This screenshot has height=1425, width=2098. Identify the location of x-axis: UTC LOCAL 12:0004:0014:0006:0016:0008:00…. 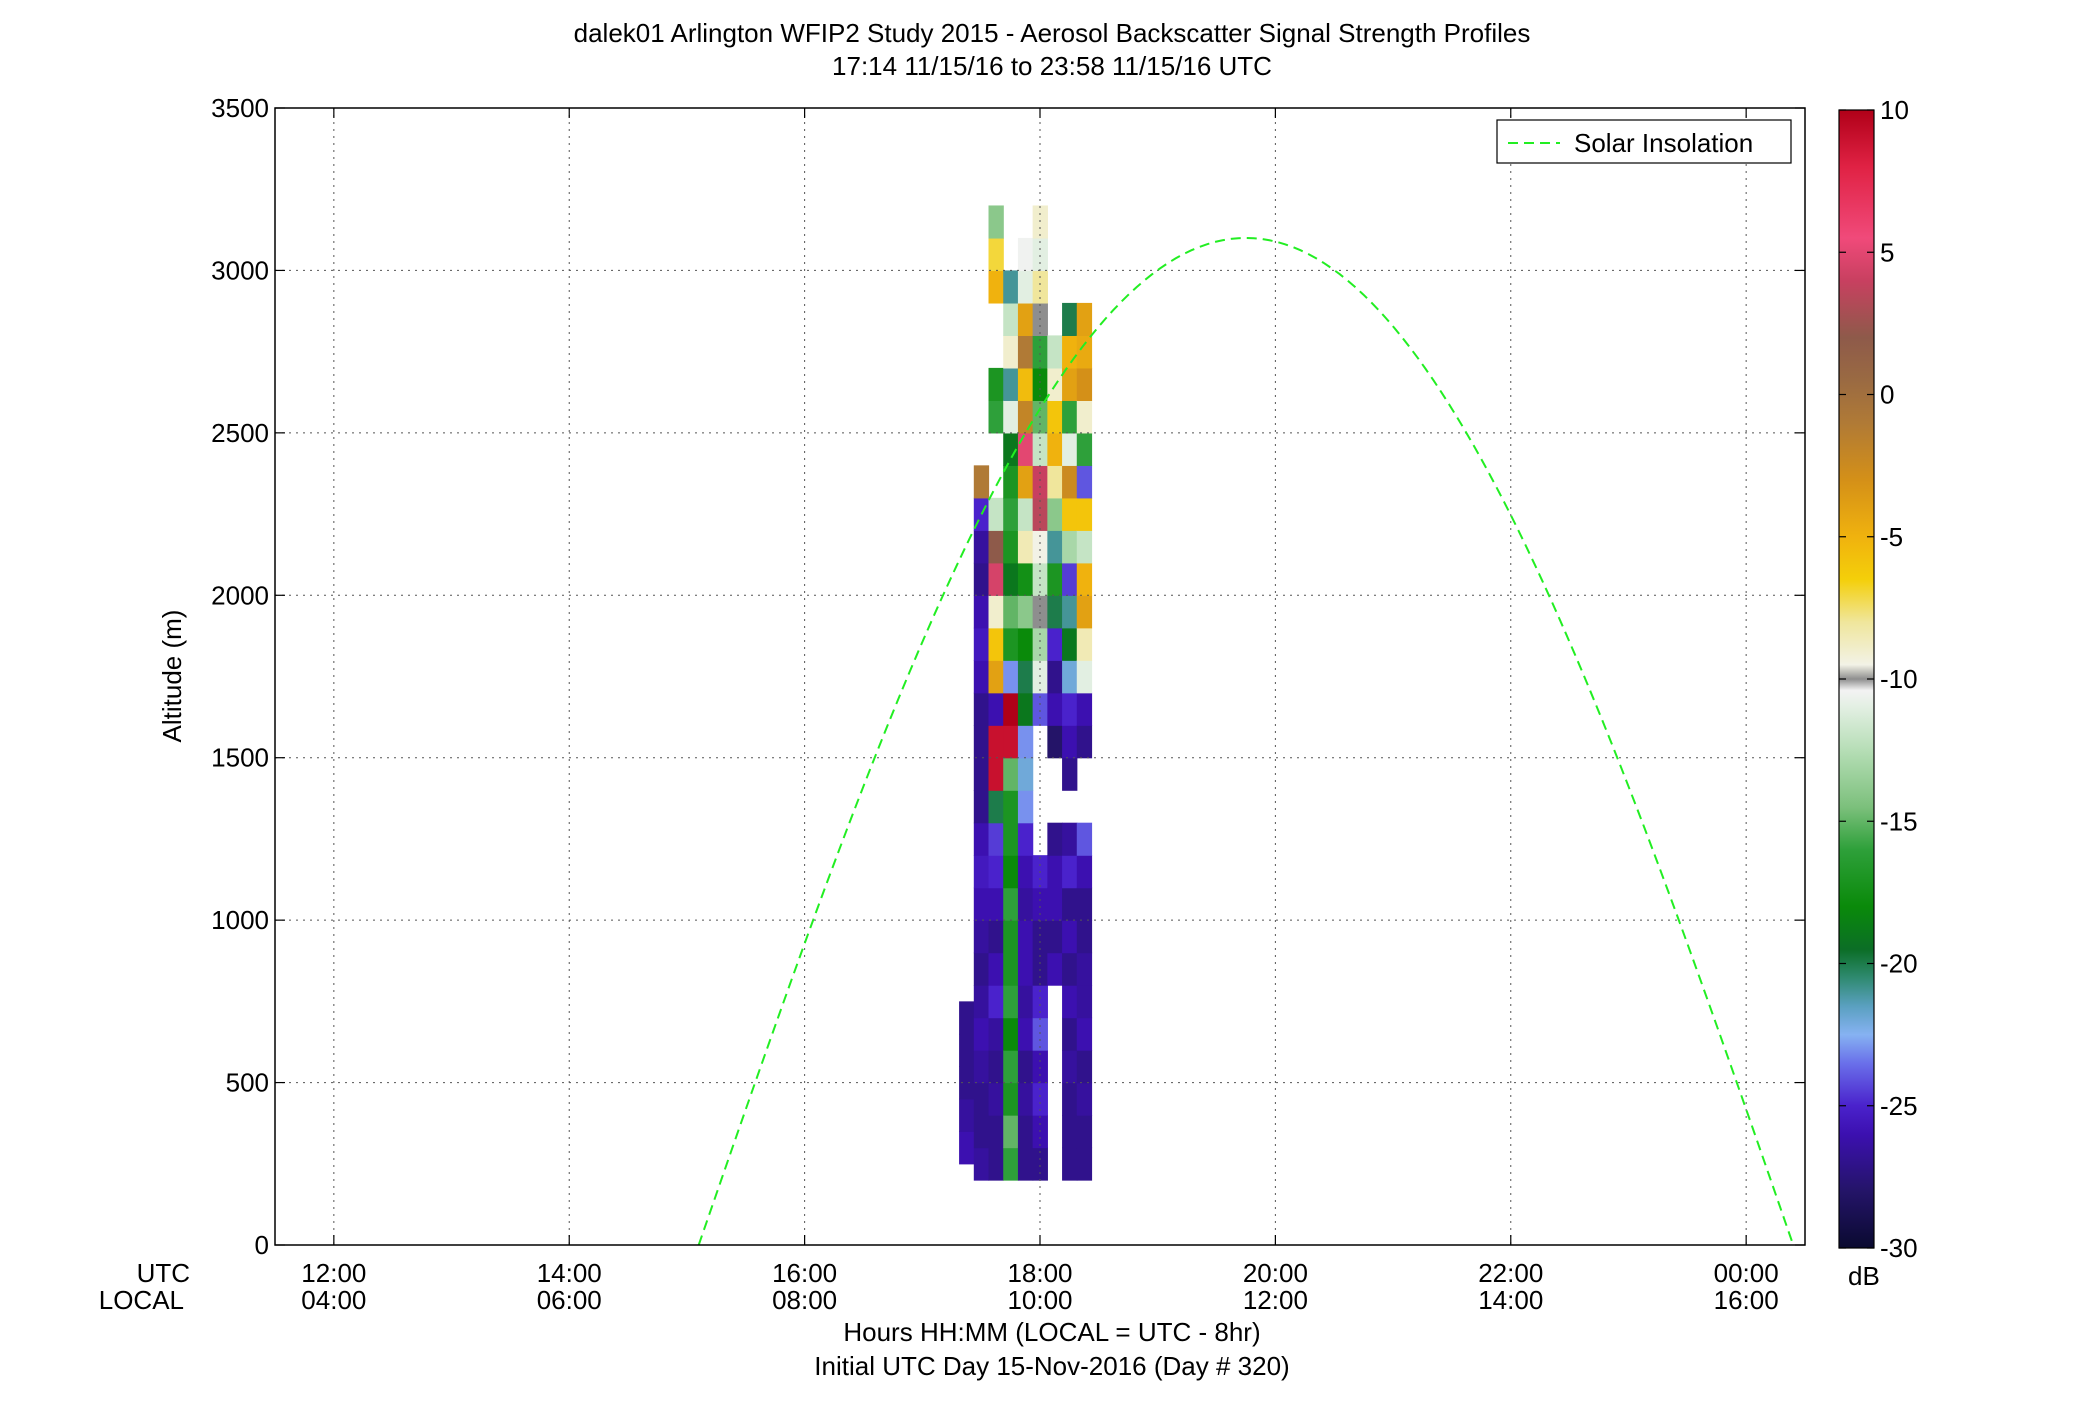
(939, 1319).